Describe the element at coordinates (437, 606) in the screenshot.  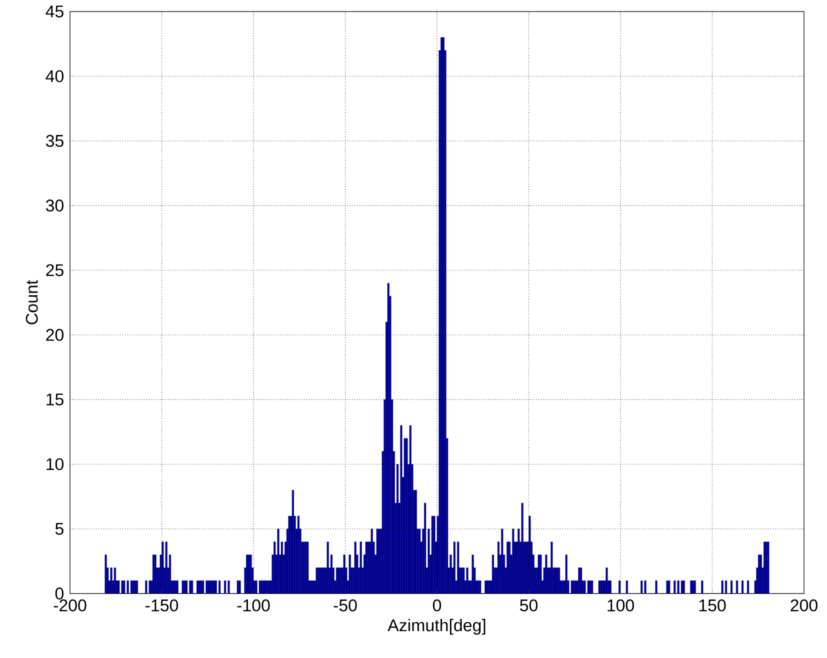
I see `x-tick-label: 0` at that location.